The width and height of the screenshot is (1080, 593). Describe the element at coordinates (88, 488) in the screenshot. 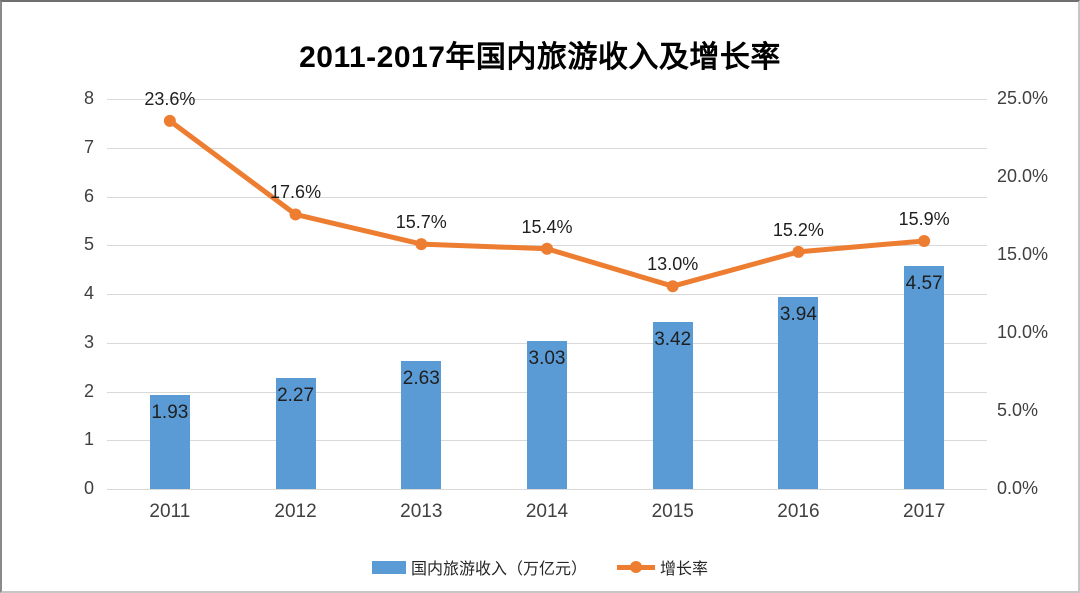

I see `left-axis-tick: 0` at that location.